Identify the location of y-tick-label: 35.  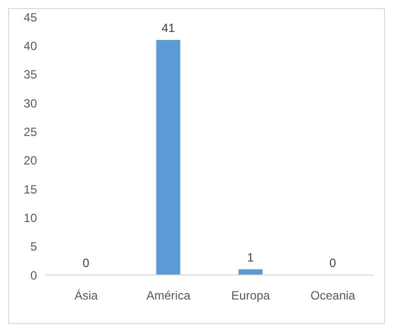
(31, 75).